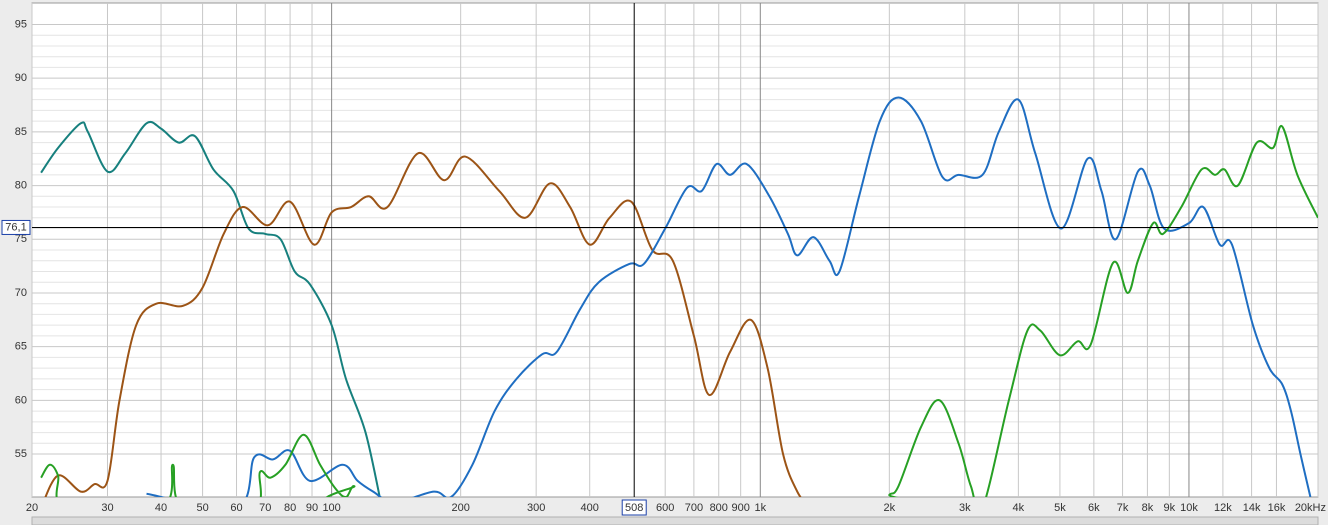  Describe the element at coordinates (1189, 508) in the screenshot. I see `x-tick-label: 10k` at that location.